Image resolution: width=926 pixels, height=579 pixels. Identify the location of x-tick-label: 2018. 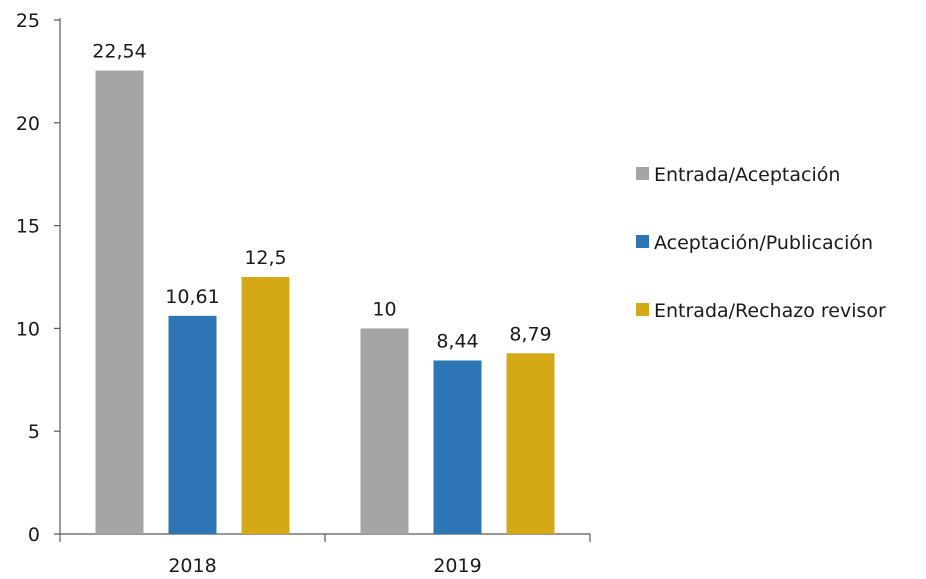
(192, 566).